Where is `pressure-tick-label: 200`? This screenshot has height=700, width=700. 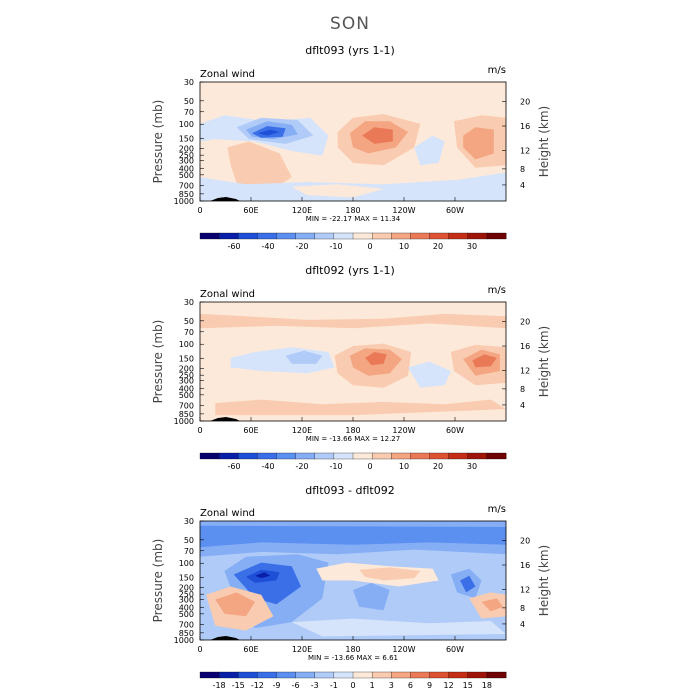 pressure-tick-label: 200 is located at coordinates (186, 149).